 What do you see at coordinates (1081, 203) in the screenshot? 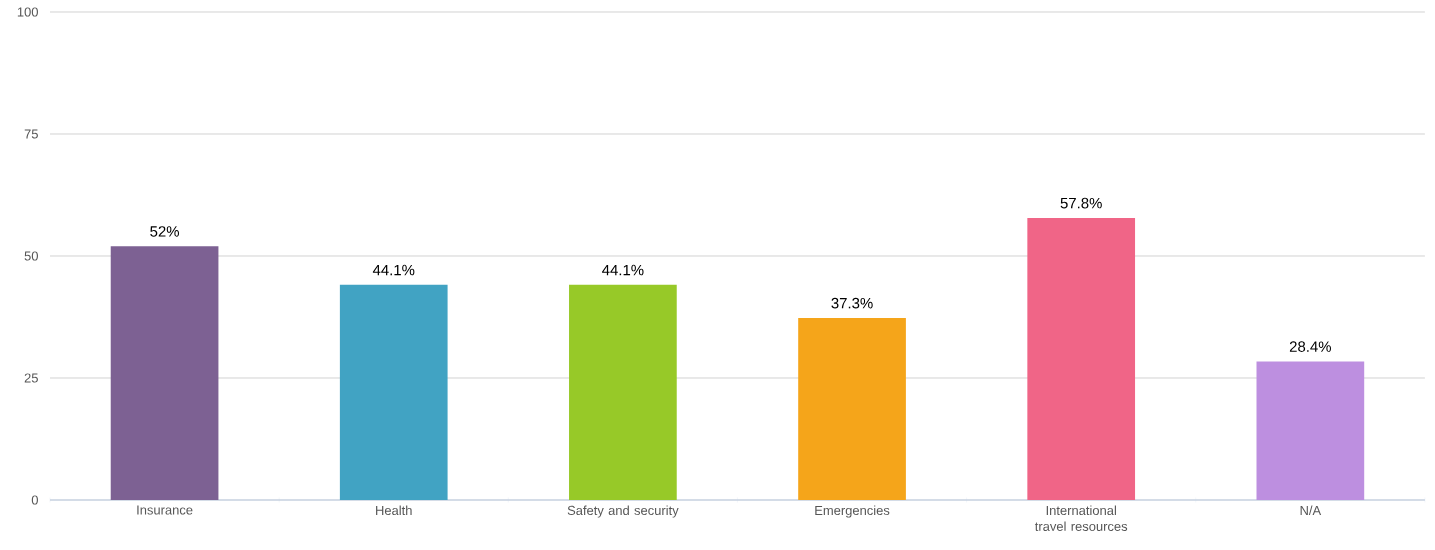
I see `data-label: 57.8%` at bounding box center [1081, 203].